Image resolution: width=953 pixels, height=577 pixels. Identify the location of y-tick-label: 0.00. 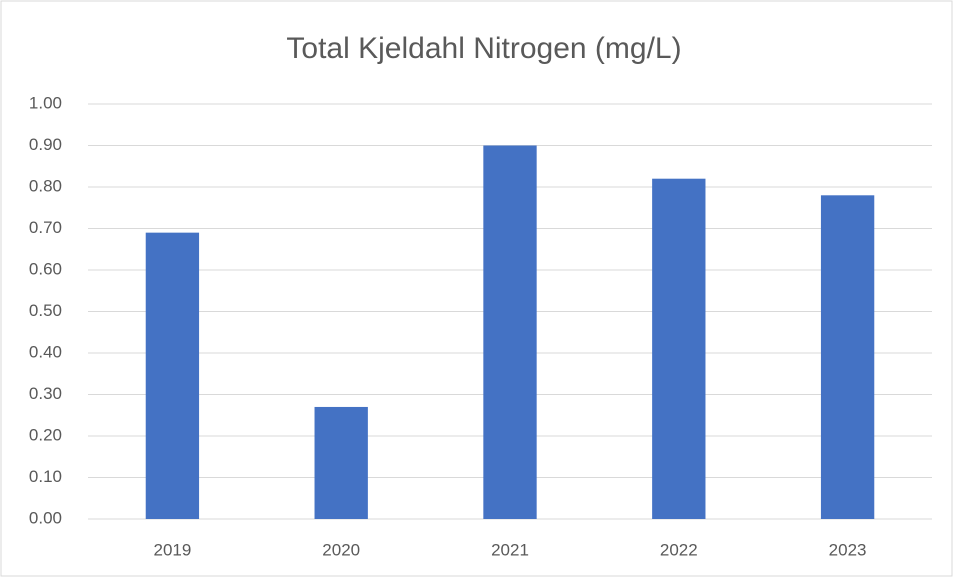
(45, 517).